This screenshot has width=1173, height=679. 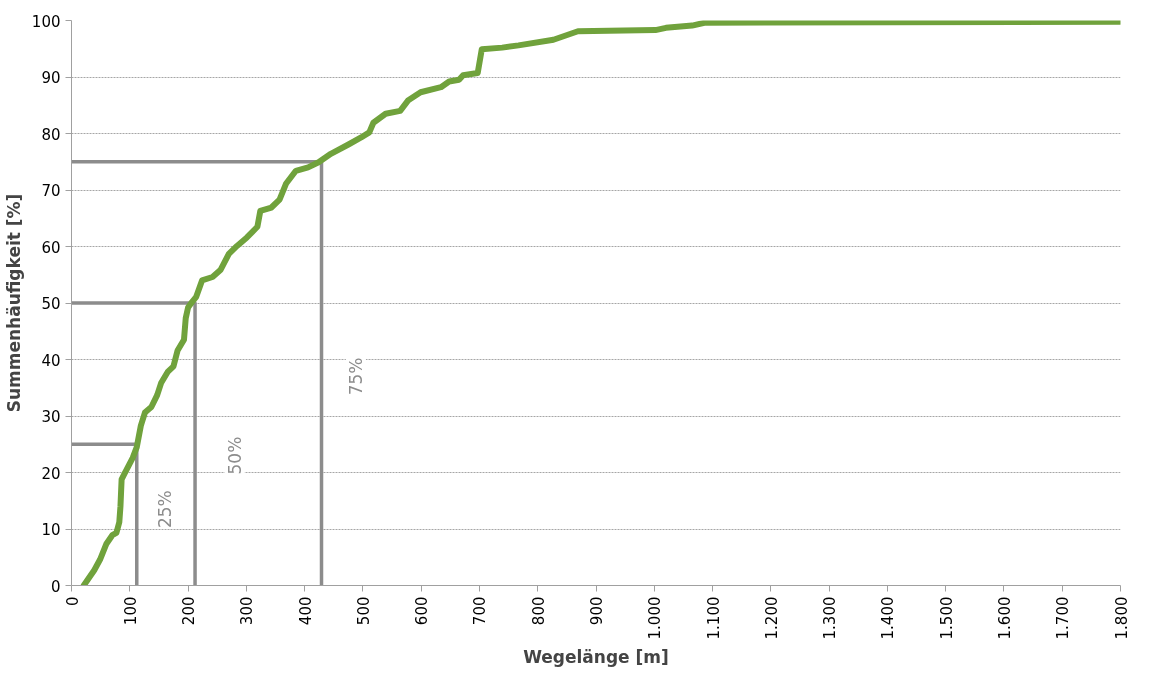 I want to click on y-tick-label: 30, so click(x=51, y=417).